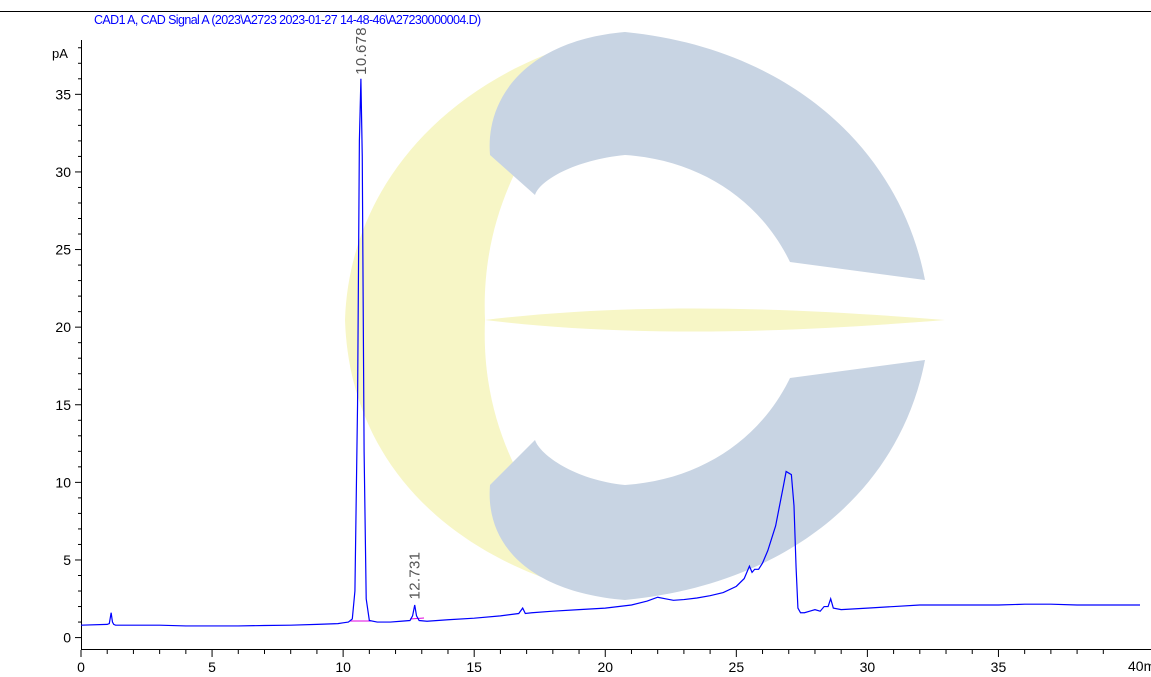 The image size is (1151, 677). Describe the element at coordinates (605, 667) in the screenshot. I see `x-tick-label: 20` at that location.